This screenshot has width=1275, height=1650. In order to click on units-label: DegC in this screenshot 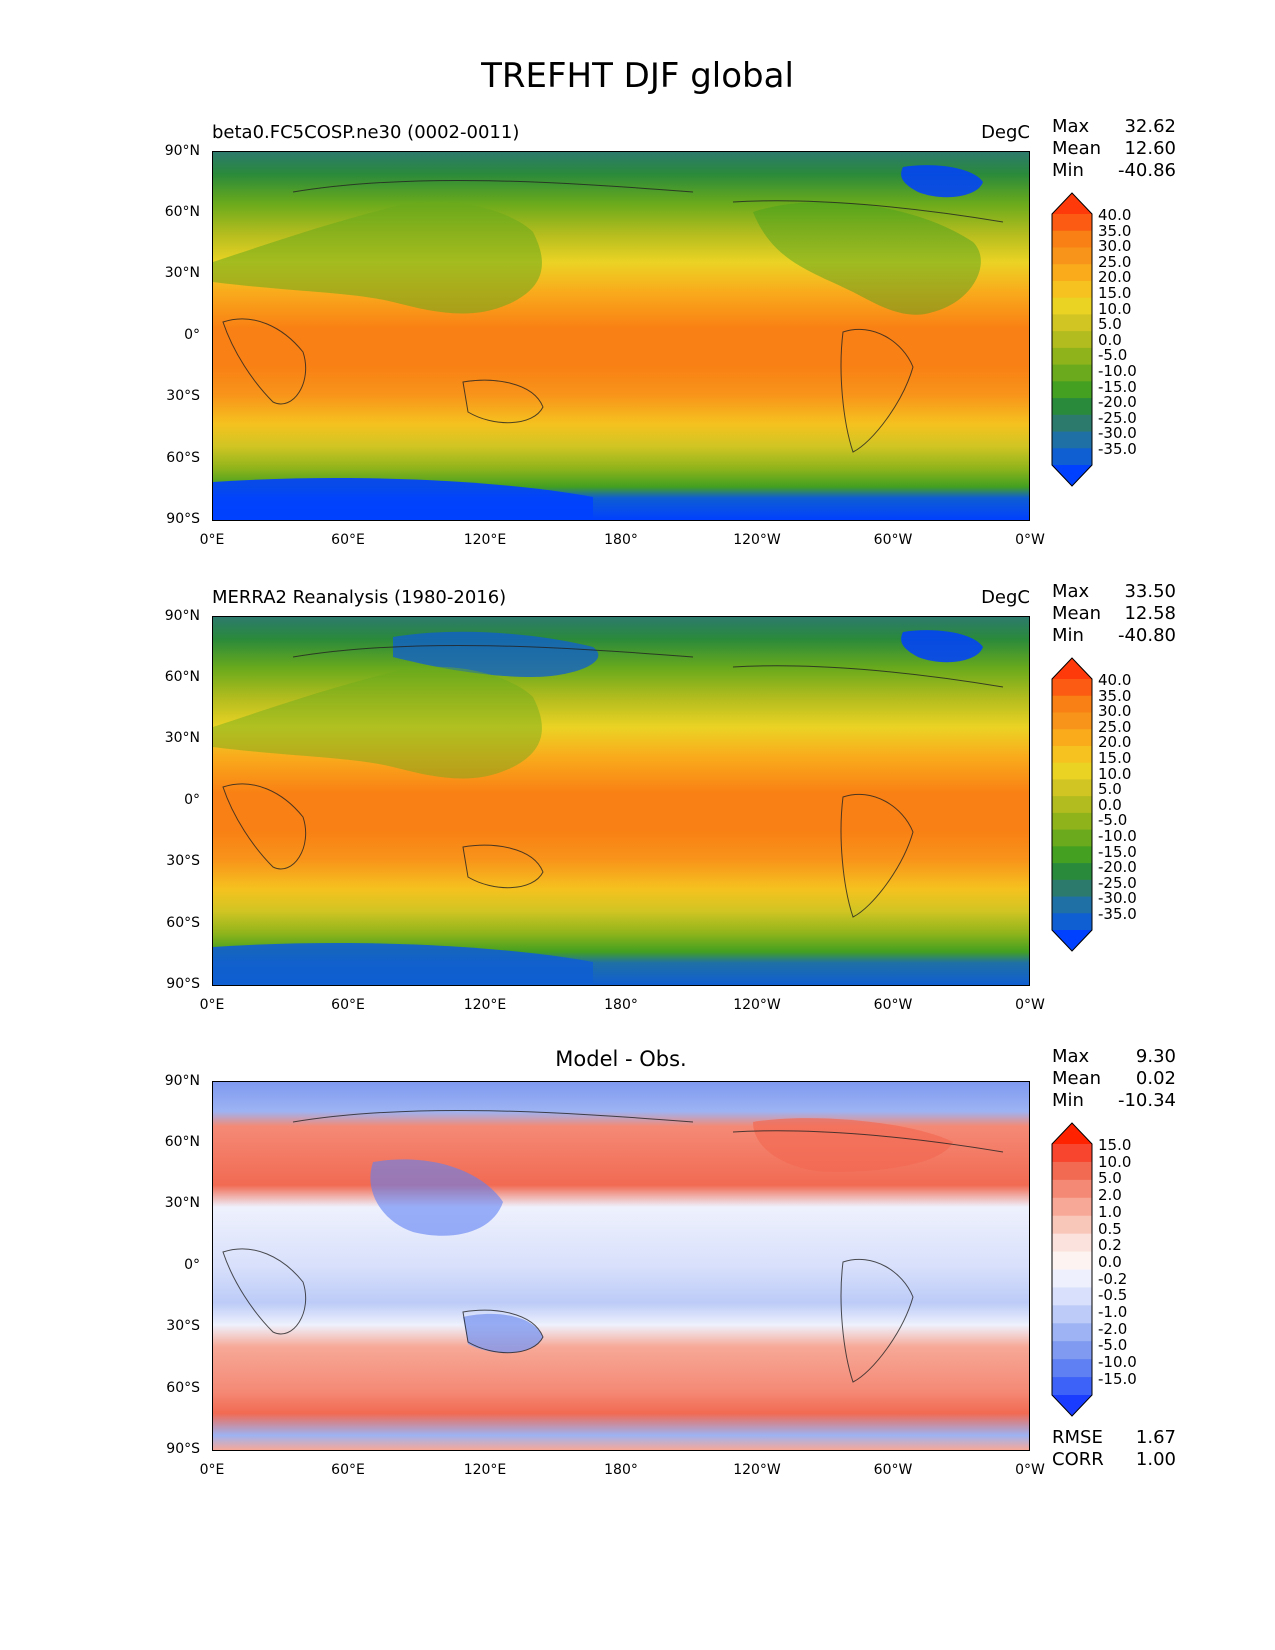, I will do `click(1005, 132)`.